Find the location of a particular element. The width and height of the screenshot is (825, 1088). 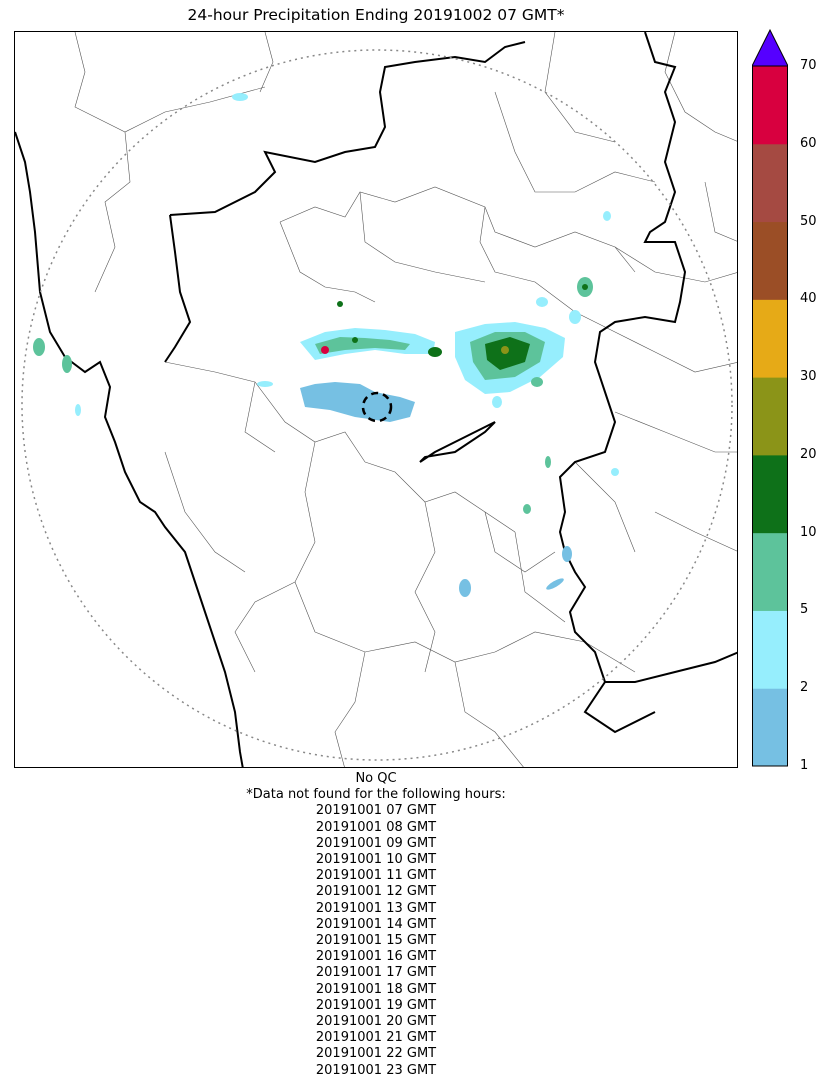

colorbar-bins is located at coordinates (770, 416).